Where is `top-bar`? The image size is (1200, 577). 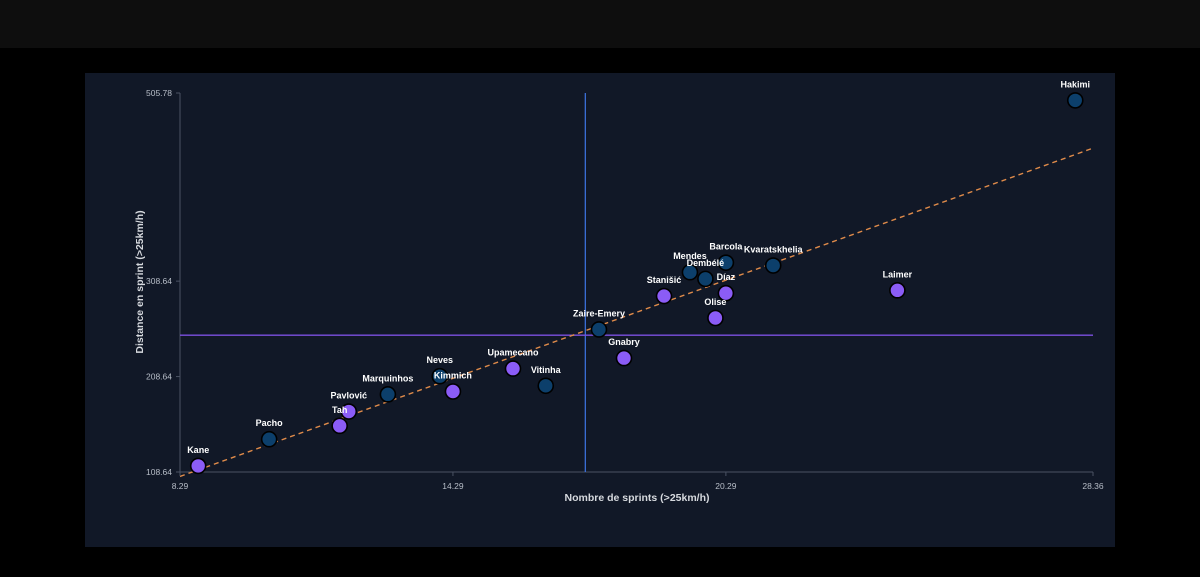 top-bar is located at coordinates (600, 24).